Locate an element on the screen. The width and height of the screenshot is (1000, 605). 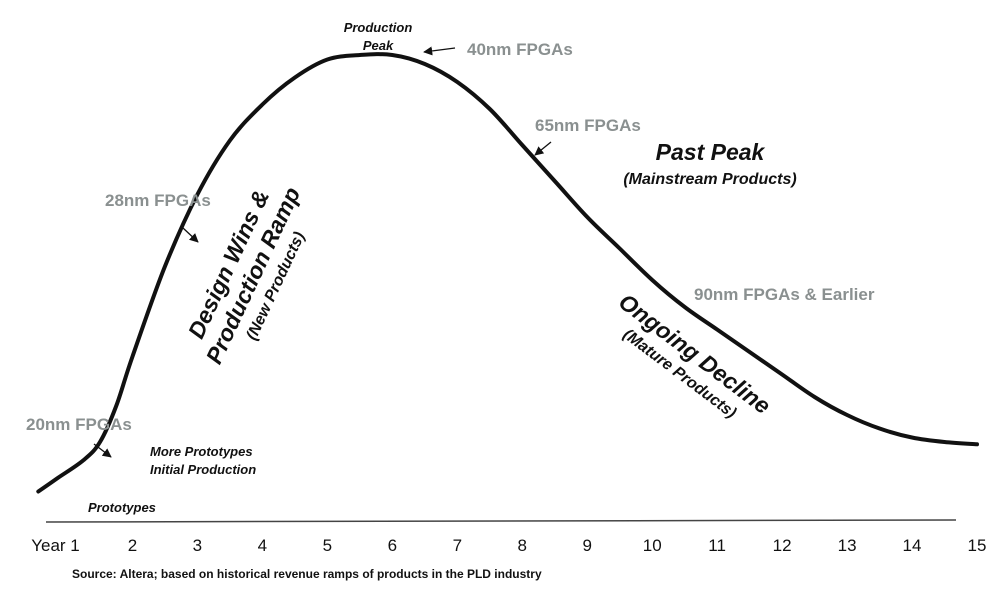
annotation-peak: Peak is located at coordinates (378, 45).